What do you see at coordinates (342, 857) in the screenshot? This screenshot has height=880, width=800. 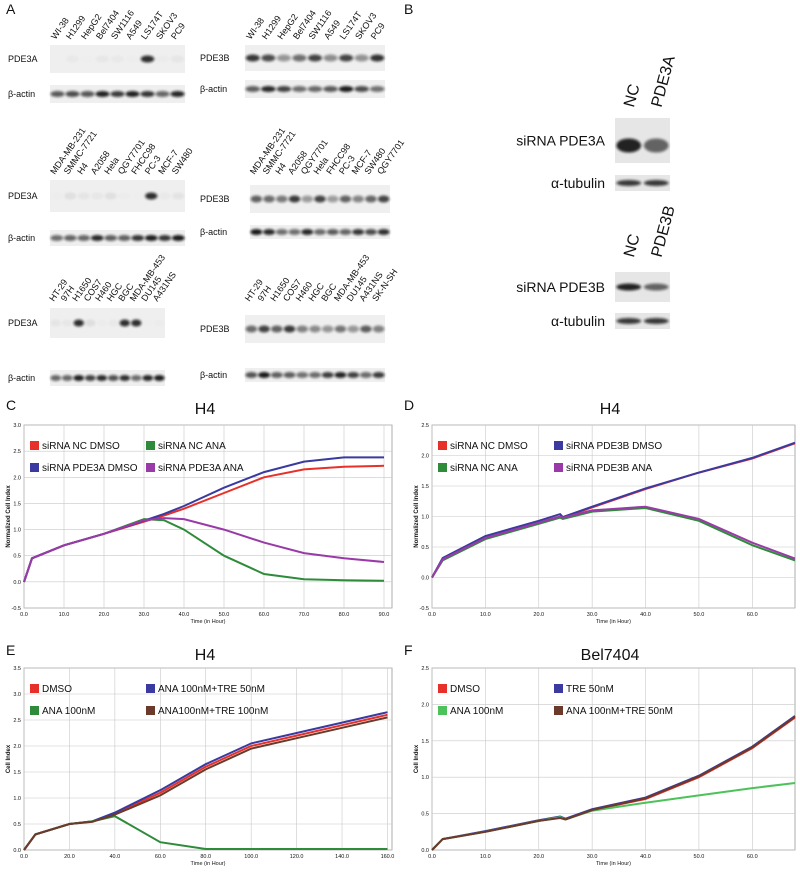 I see `x-tick-label: 140.0` at bounding box center [342, 857].